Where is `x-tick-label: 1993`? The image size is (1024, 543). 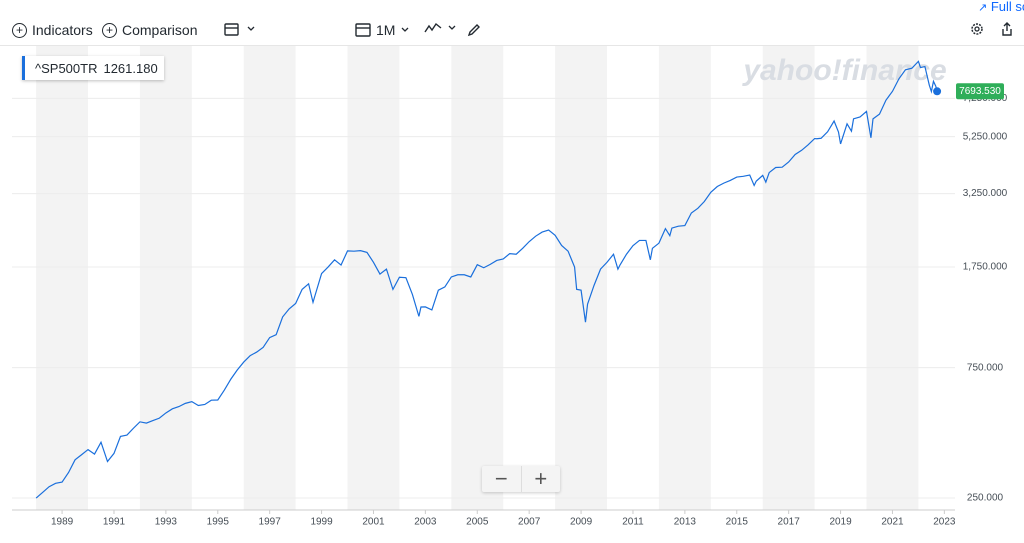
x-tick-label: 1993 is located at coordinates (166, 522).